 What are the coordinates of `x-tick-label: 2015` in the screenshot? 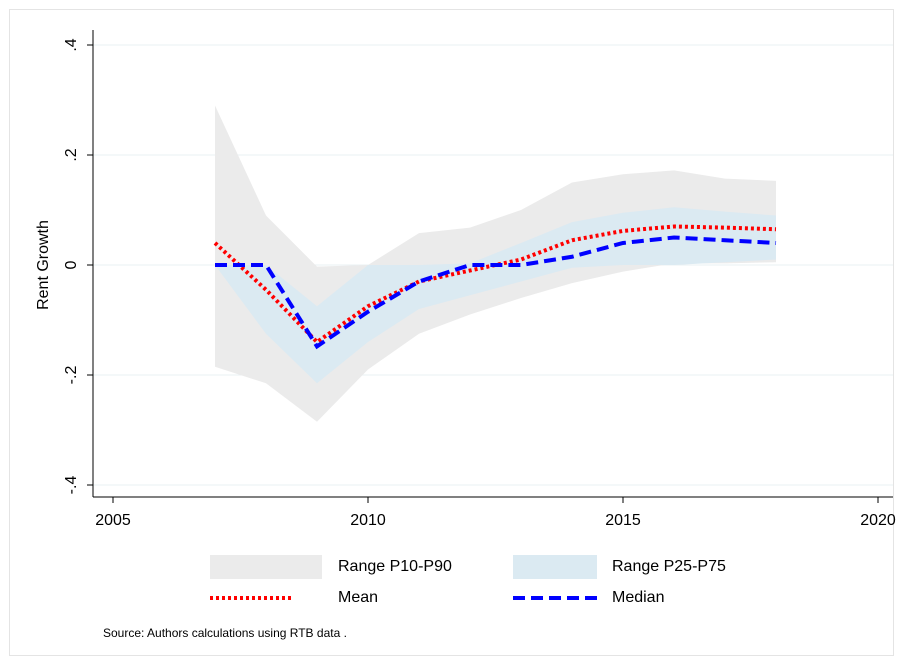 It's located at (623, 520).